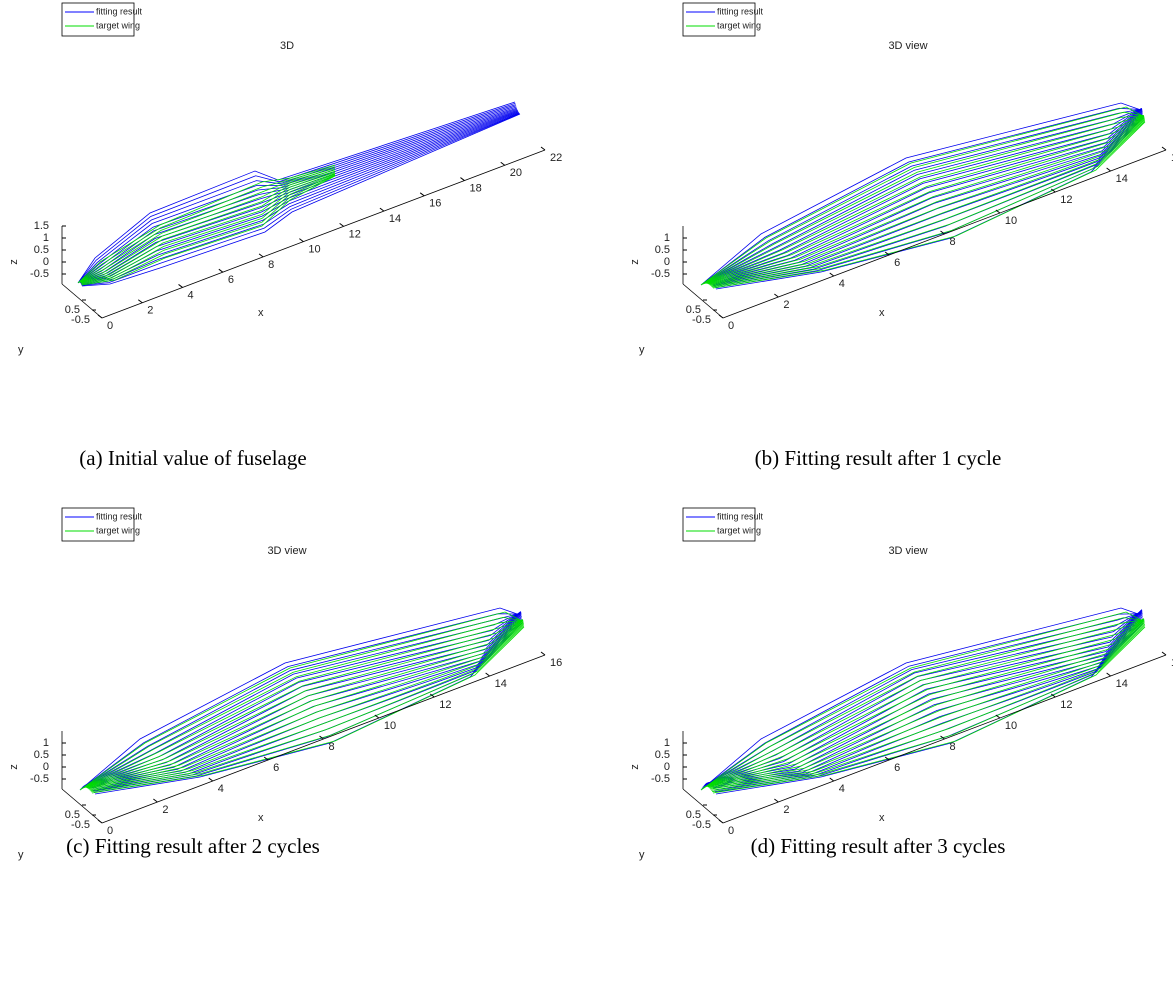 The image size is (1173, 985). I want to click on y-tick-label: -0.5, so click(80, 320).